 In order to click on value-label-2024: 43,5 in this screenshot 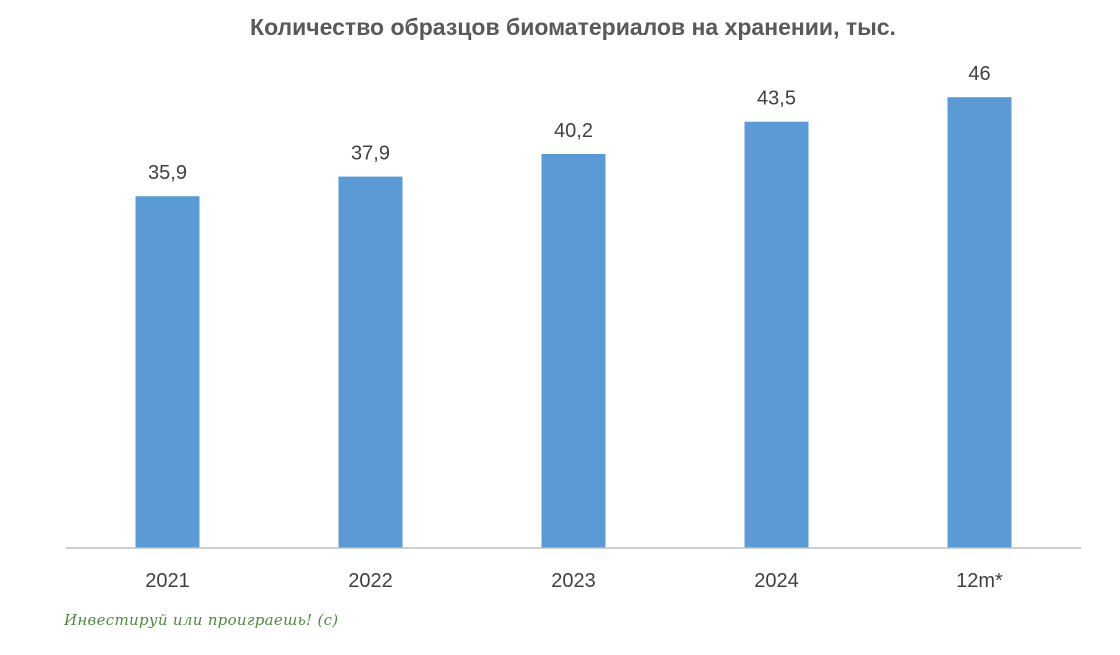, I will do `click(776, 99)`.